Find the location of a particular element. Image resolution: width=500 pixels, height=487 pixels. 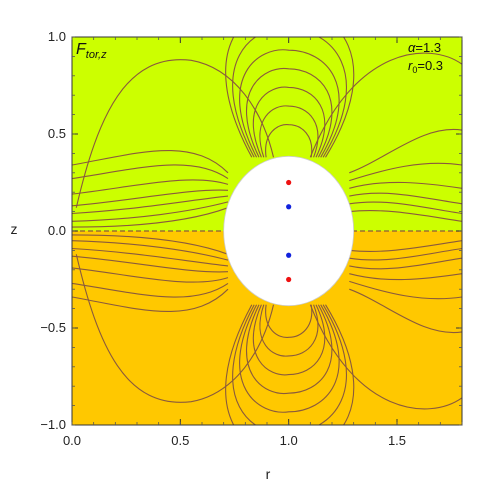

param-alpha: α=1.3 is located at coordinates (424, 47).